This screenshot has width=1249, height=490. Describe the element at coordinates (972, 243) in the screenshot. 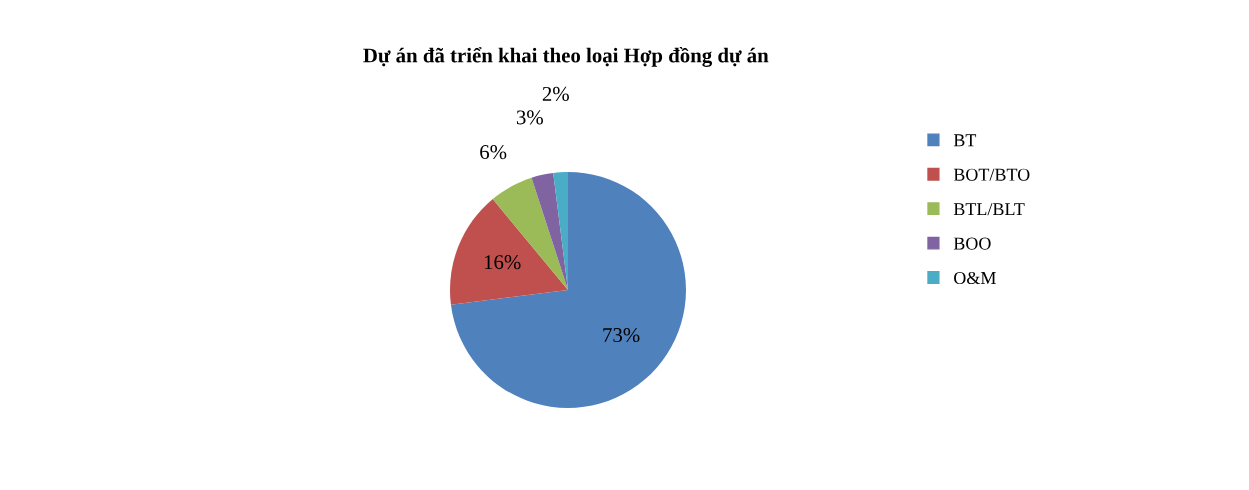

I see `legend-label: BOO` at that location.